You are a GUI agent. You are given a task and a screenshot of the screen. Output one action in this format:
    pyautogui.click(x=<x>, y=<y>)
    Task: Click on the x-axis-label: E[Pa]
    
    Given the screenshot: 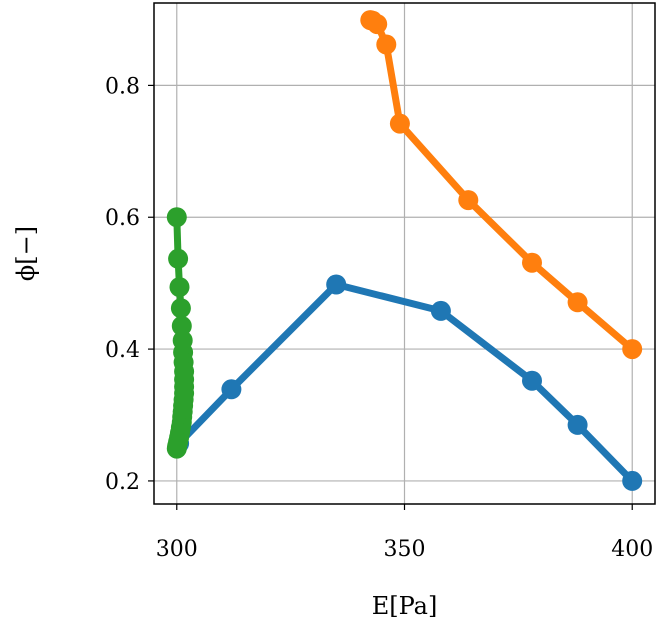 What is the action you would take?
    pyautogui.click(x=405, y=606)
    